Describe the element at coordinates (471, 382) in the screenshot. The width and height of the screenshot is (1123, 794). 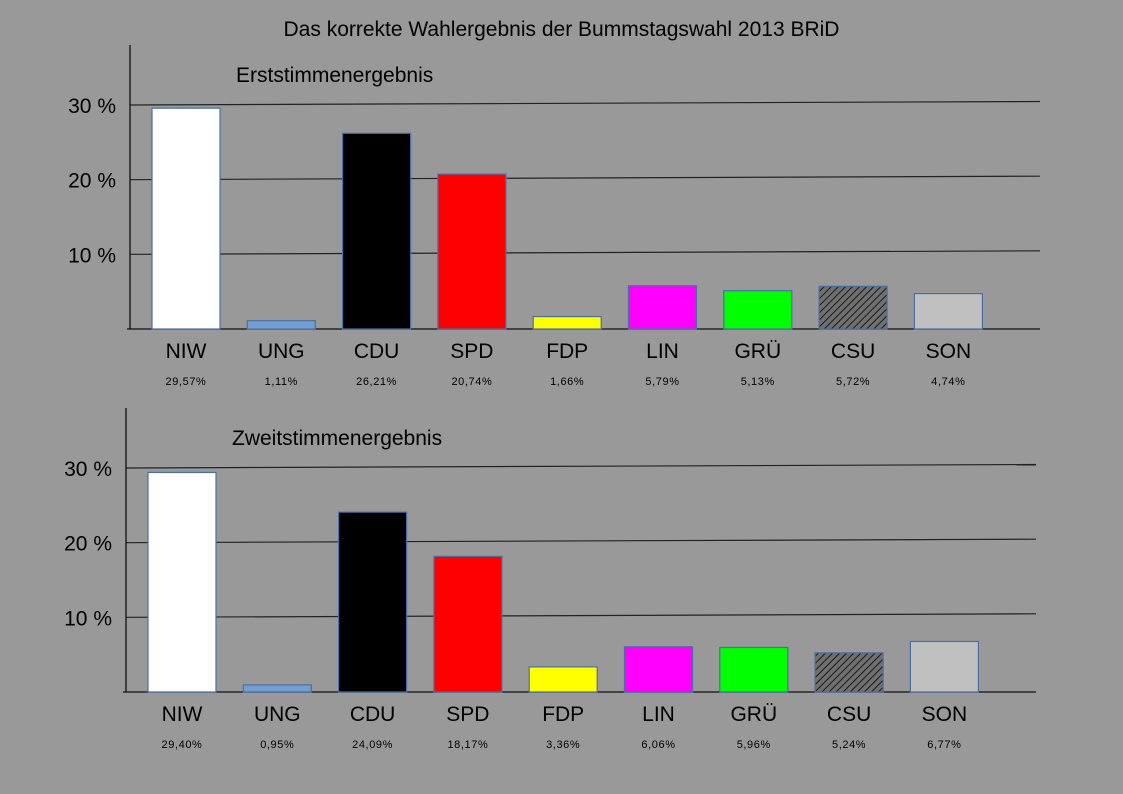
I see `value-label: 20,74%` at that location.